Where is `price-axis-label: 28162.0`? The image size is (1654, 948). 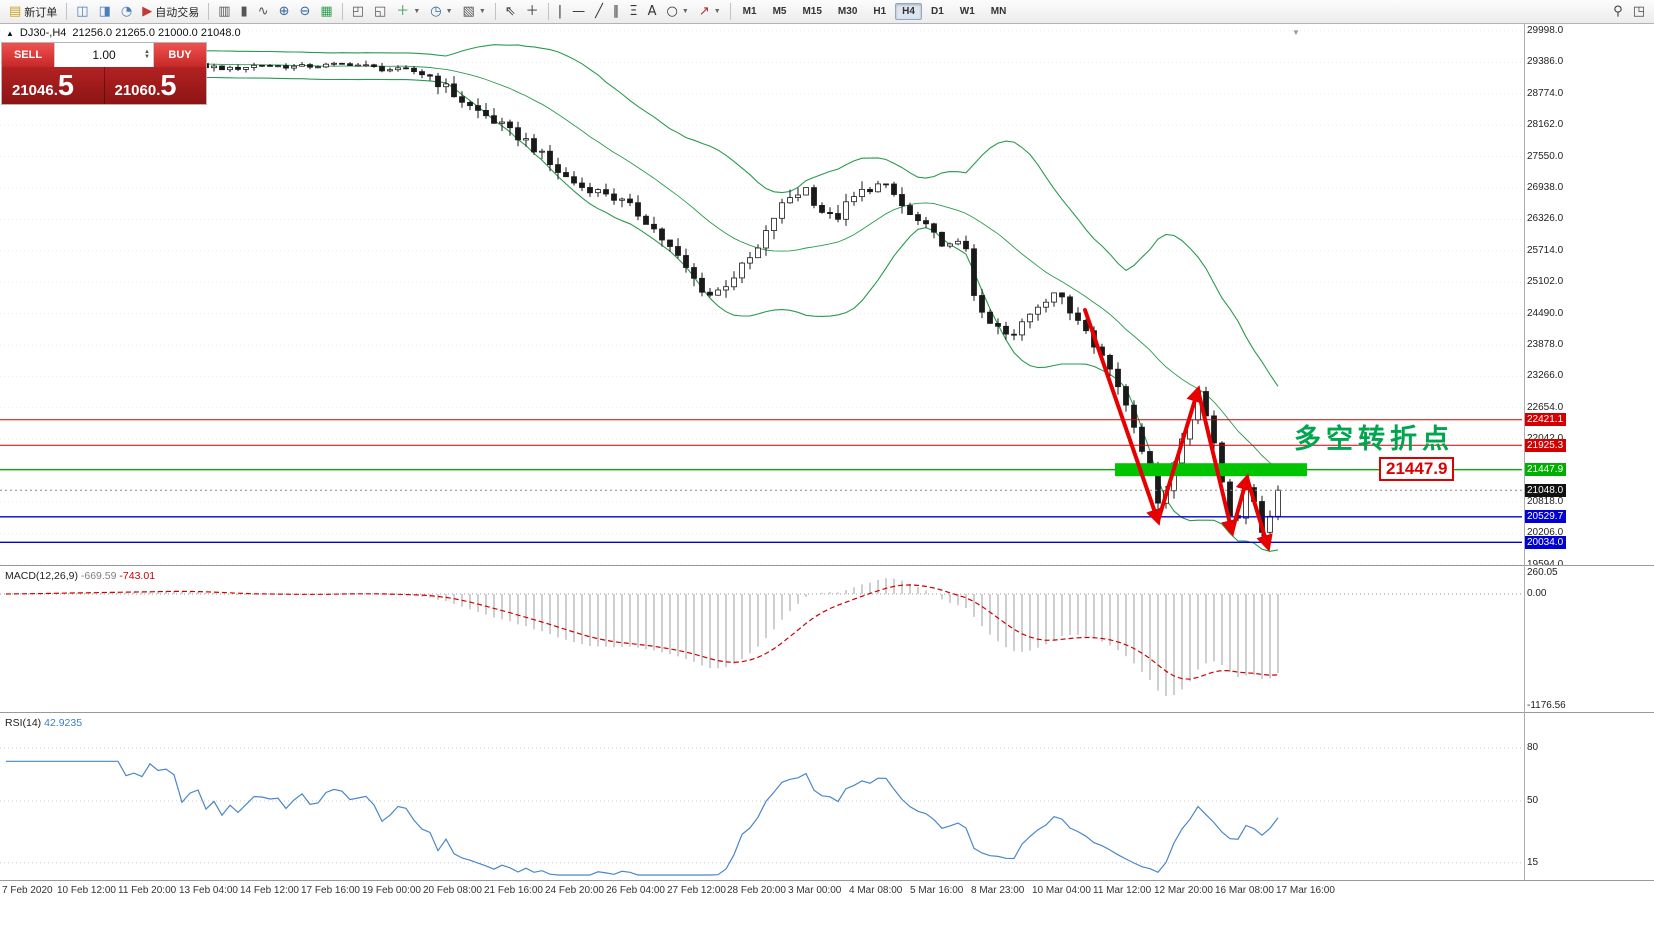 price-axis-label: 28162.0 is located at coordinates (1545, 124).